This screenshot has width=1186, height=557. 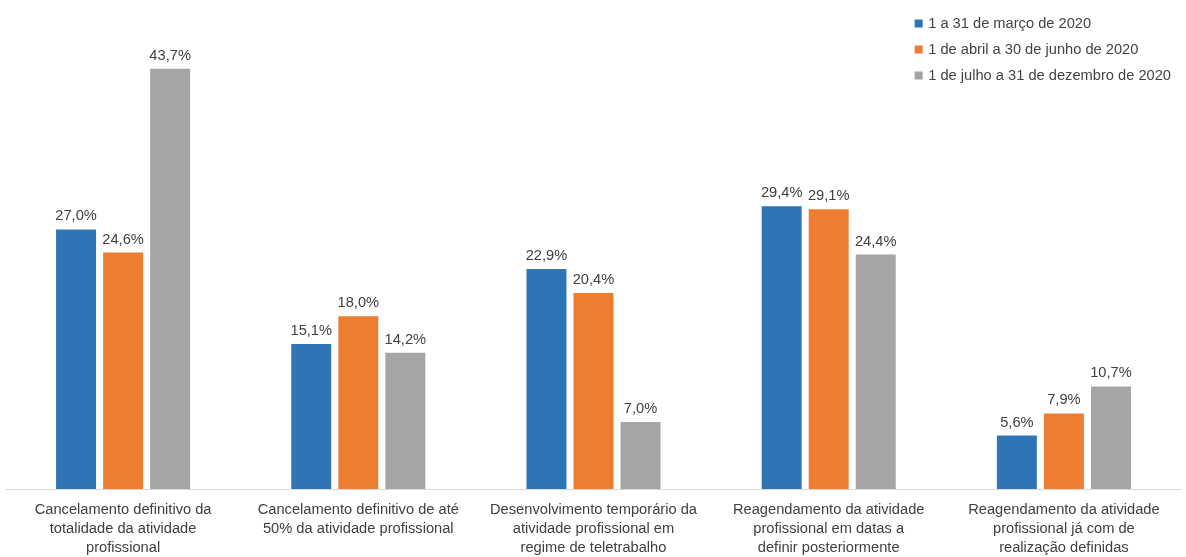 What do you see at coordinates (358, 302) in the screenshot?
I see `data-label: 18,0%` at bounding box center [358, 302].